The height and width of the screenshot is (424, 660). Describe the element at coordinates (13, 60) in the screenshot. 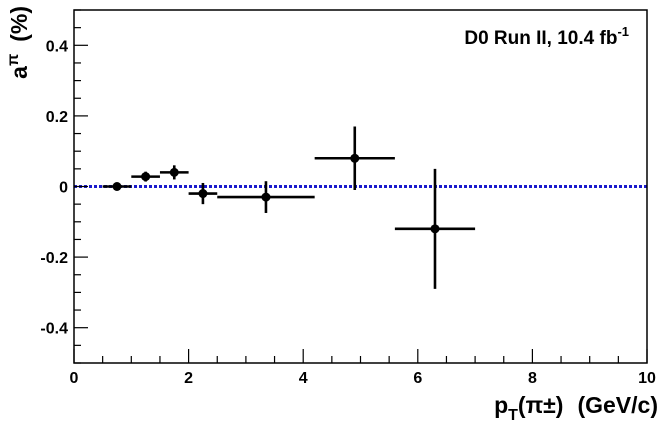

I see `y-title-superscript: π` at that location.